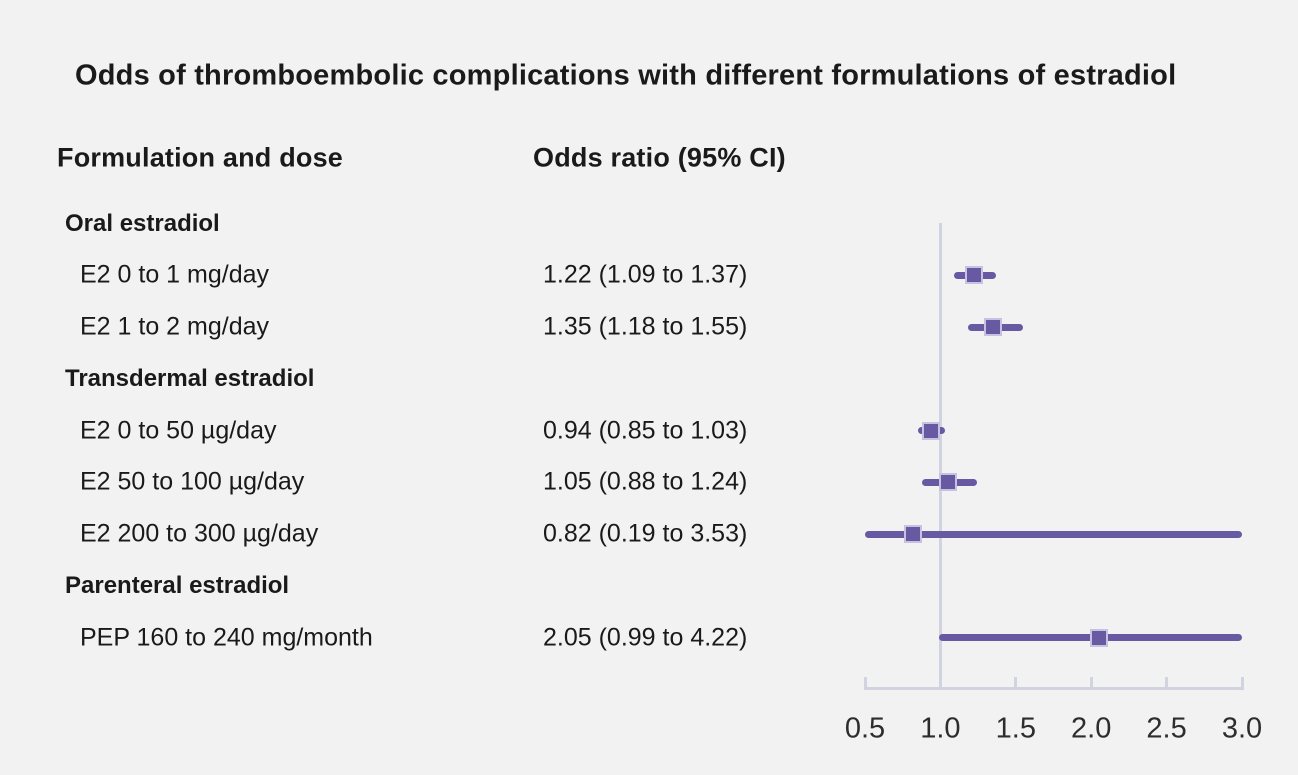 This screenshot has height=775, width=1298. What do you see at coordinates (645, 326) in the screenshot?
I see `row-or-value: 1.35 (1.18 to 1.55)` at bounding box center [645, 326].